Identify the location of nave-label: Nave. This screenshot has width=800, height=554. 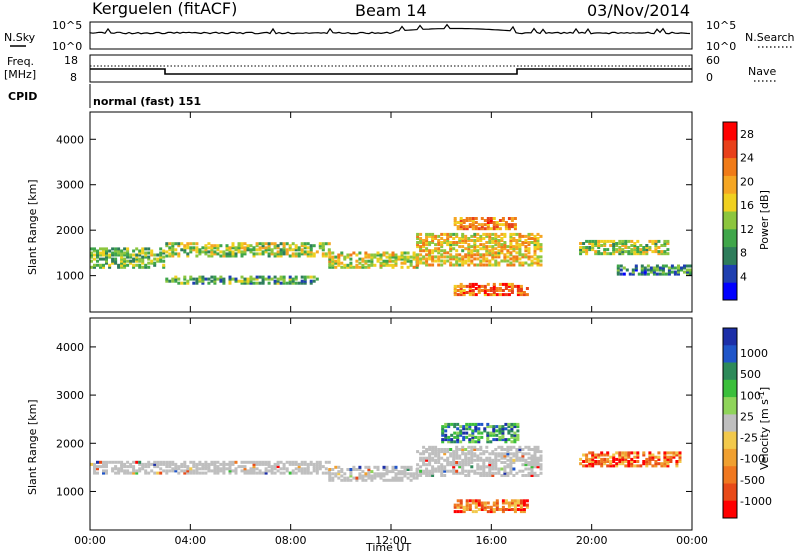
(762, 71).